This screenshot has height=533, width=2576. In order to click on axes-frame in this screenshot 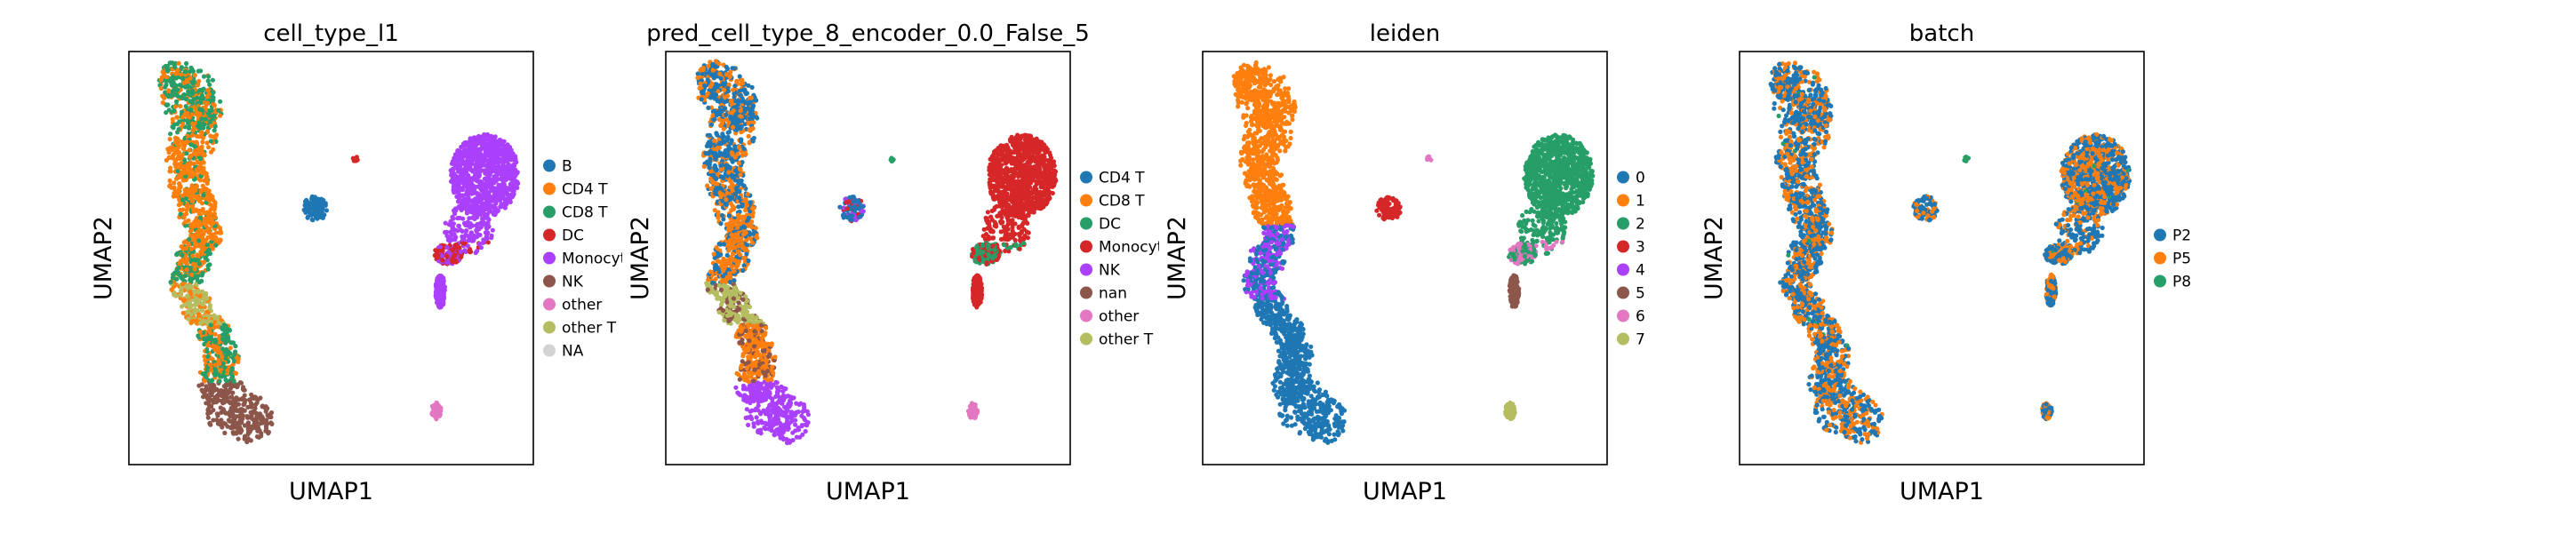, I will do `click(331, 258)`.